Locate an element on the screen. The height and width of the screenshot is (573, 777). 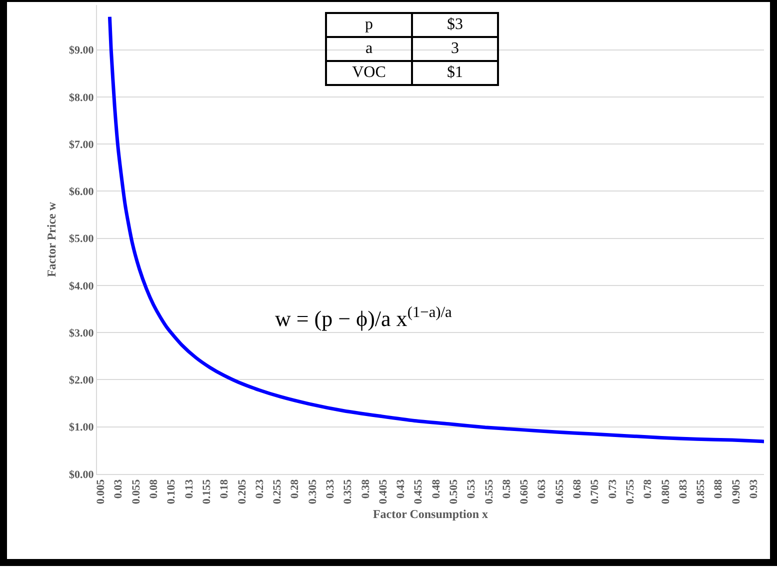
x-tick-label: 0.63 is located at coordinates (542, 488).